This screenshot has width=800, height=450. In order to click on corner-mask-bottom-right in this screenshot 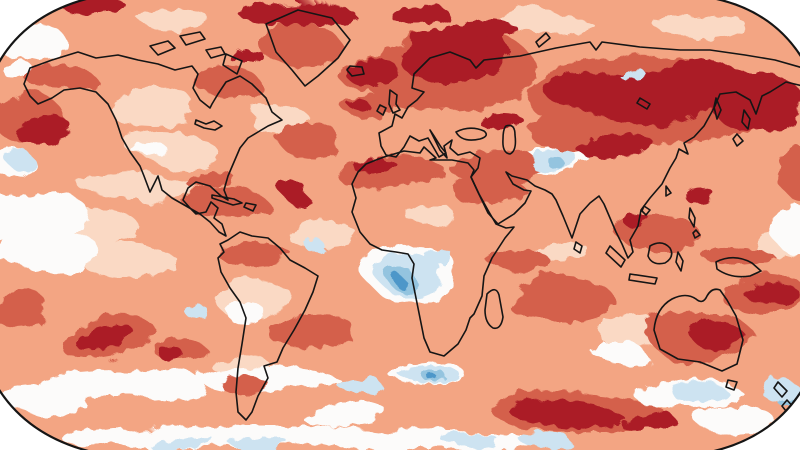, I will do `click(758, 421)`.